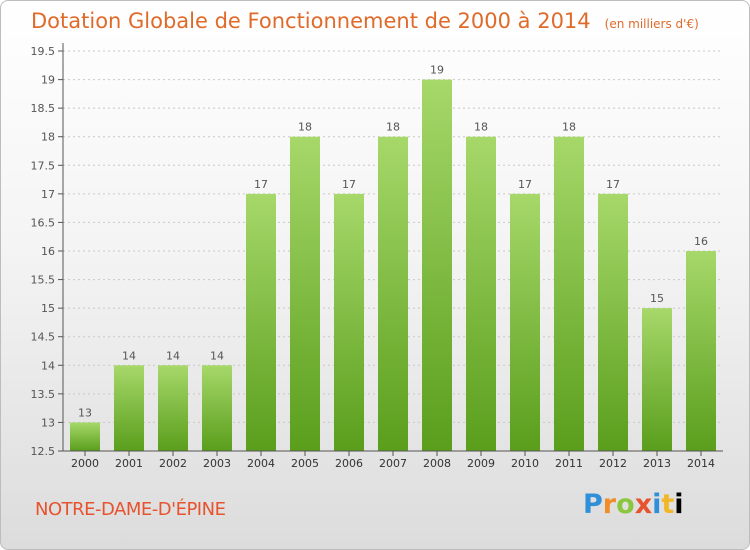  I want to click on x-tick-label: 2000, so click(85, 463).